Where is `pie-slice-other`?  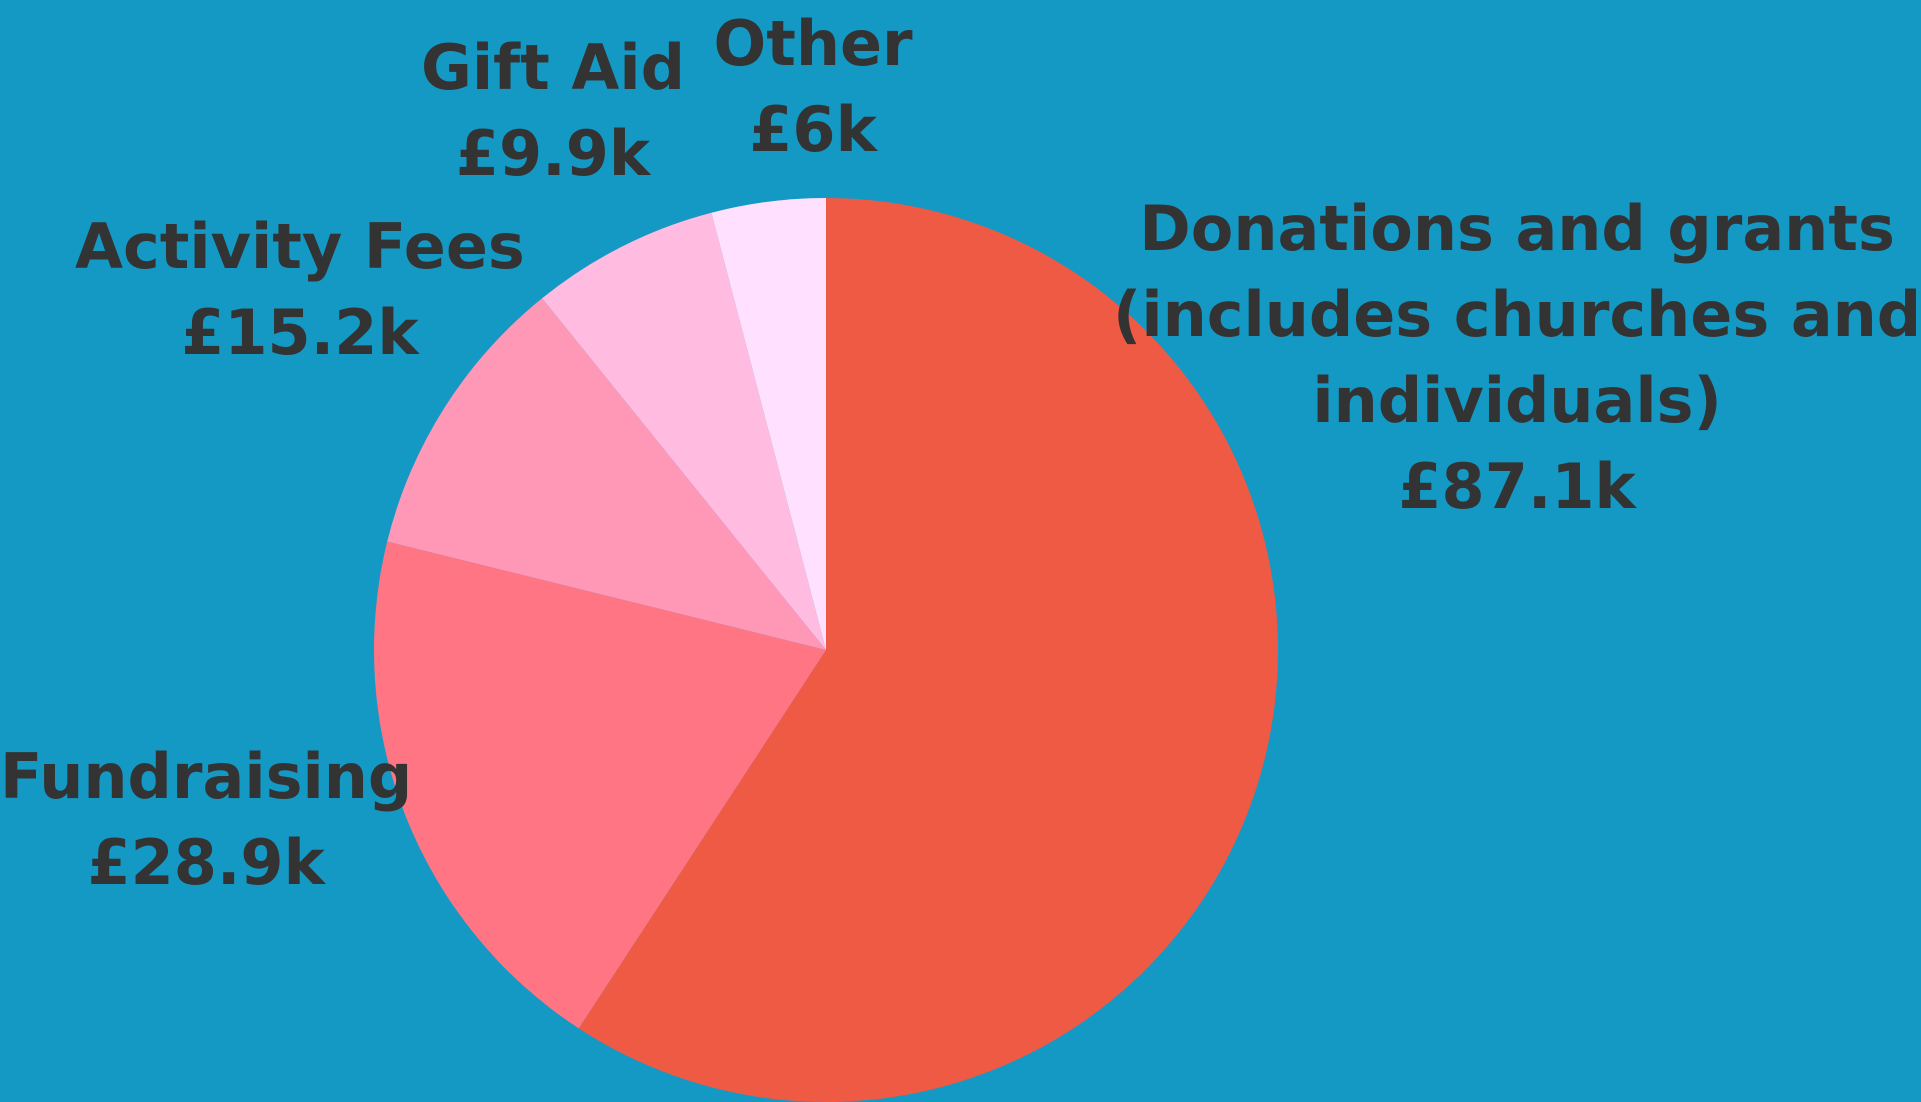 pie-slice-other is located at coordinates (768, 424).